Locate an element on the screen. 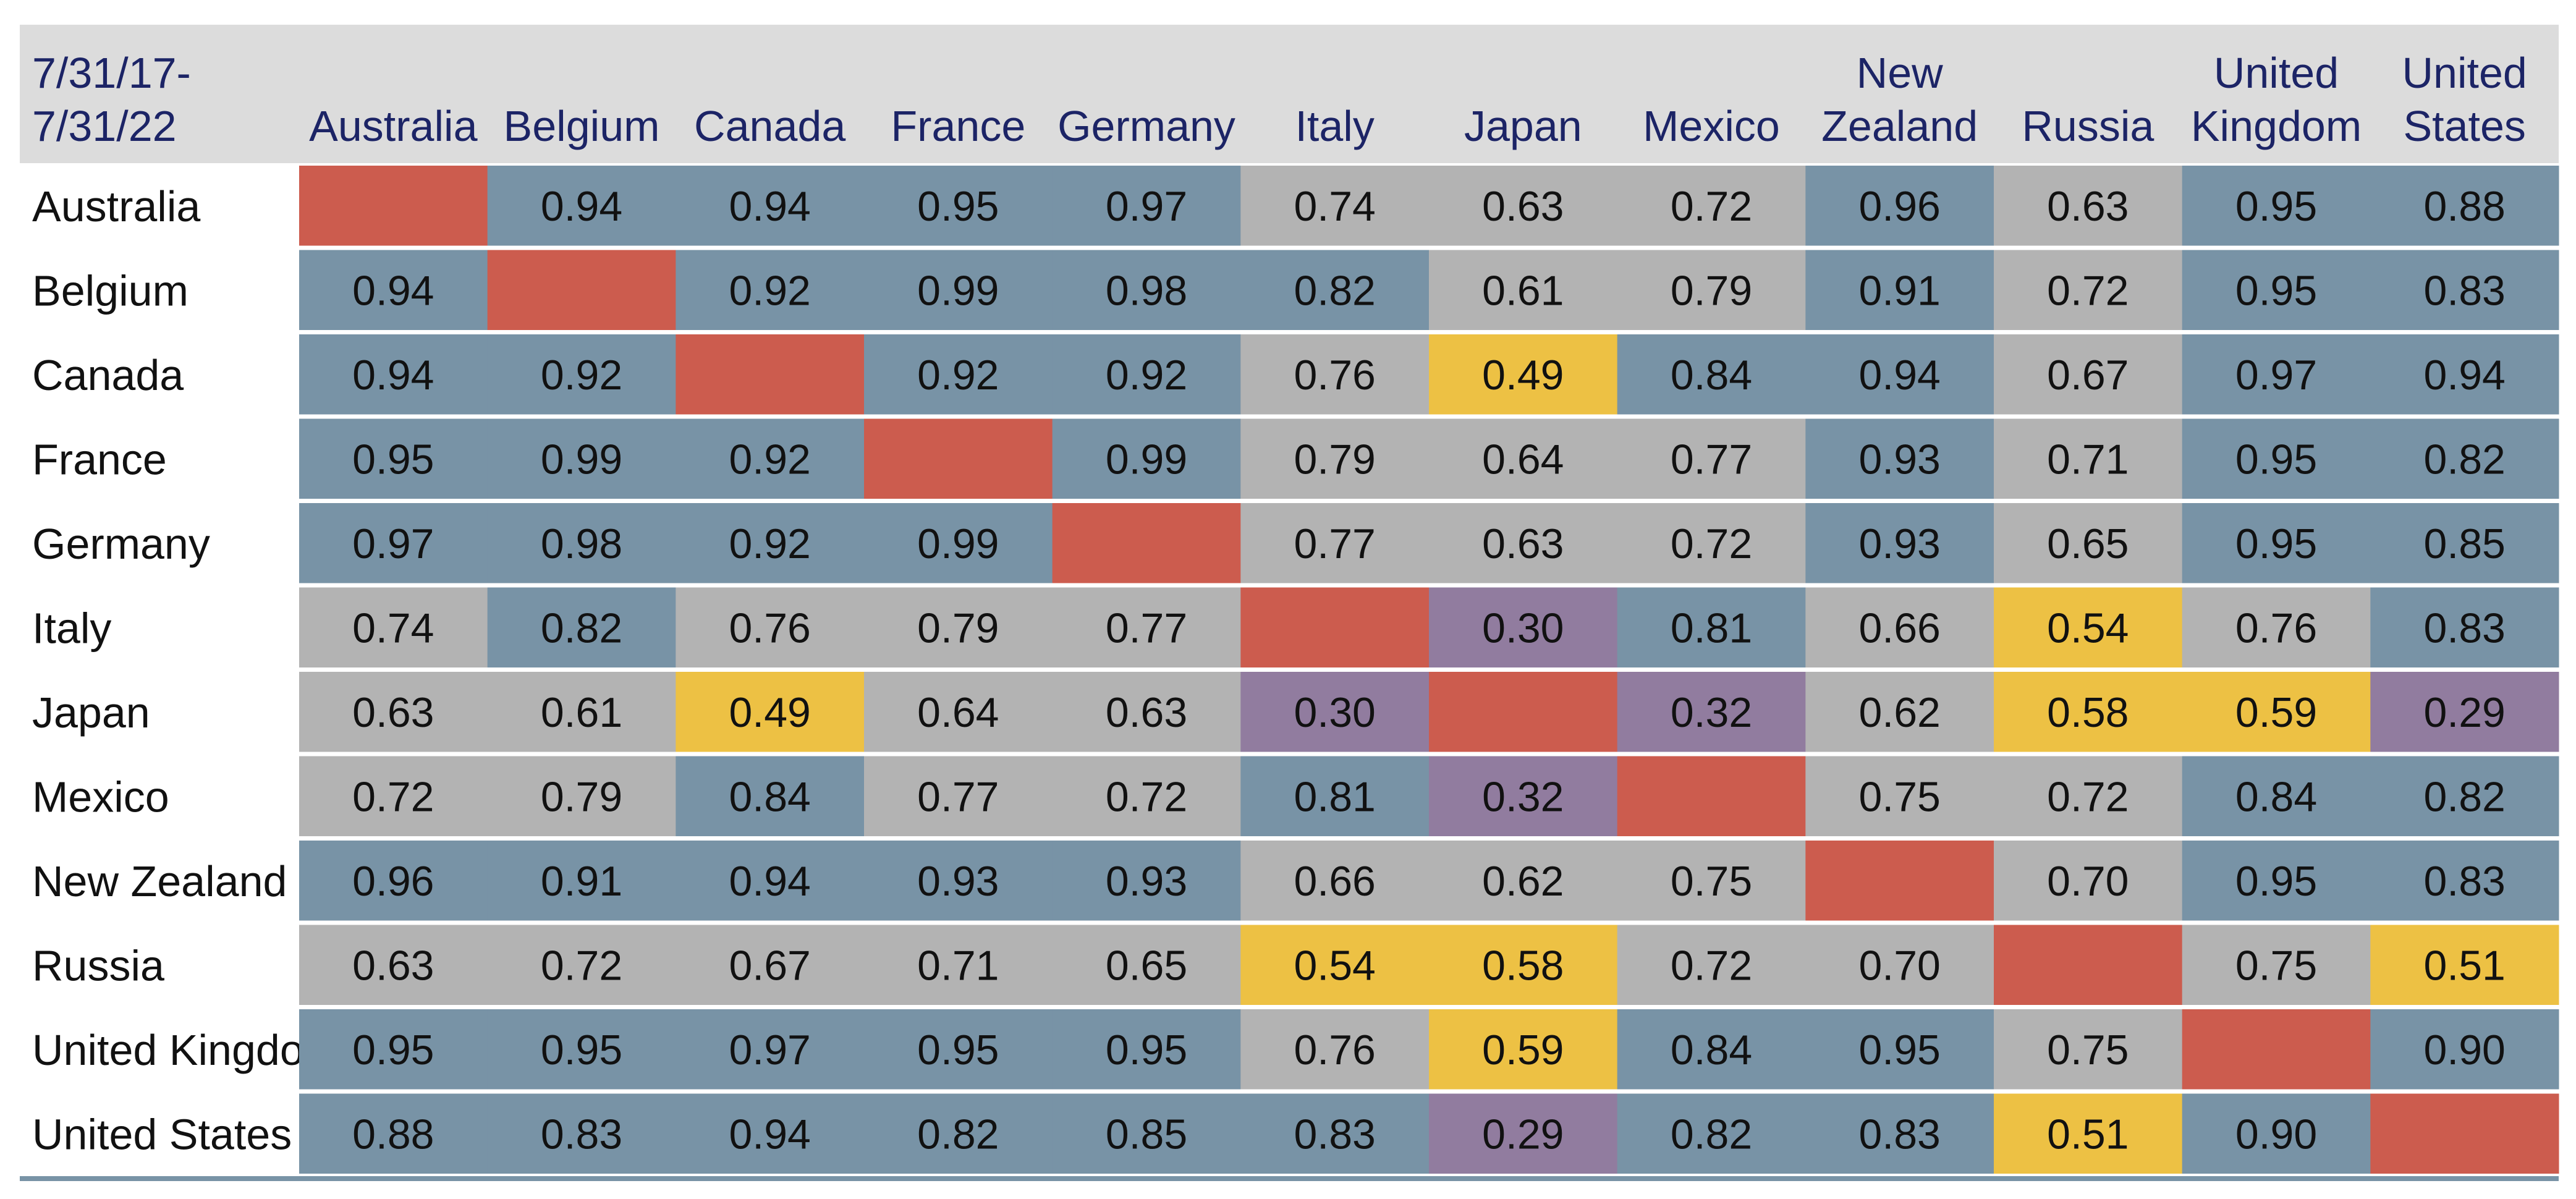 This screenshot has height=1199, width=2576. column-header: Germany is located at coordinates (1146, 126).